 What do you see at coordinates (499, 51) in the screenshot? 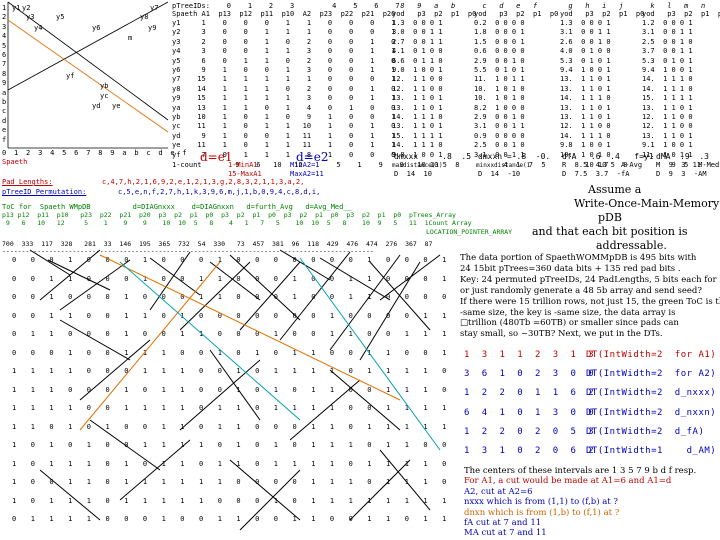
I see `right-table-row: 0.6 0 0 0 0` at bounding box center [499, 51].